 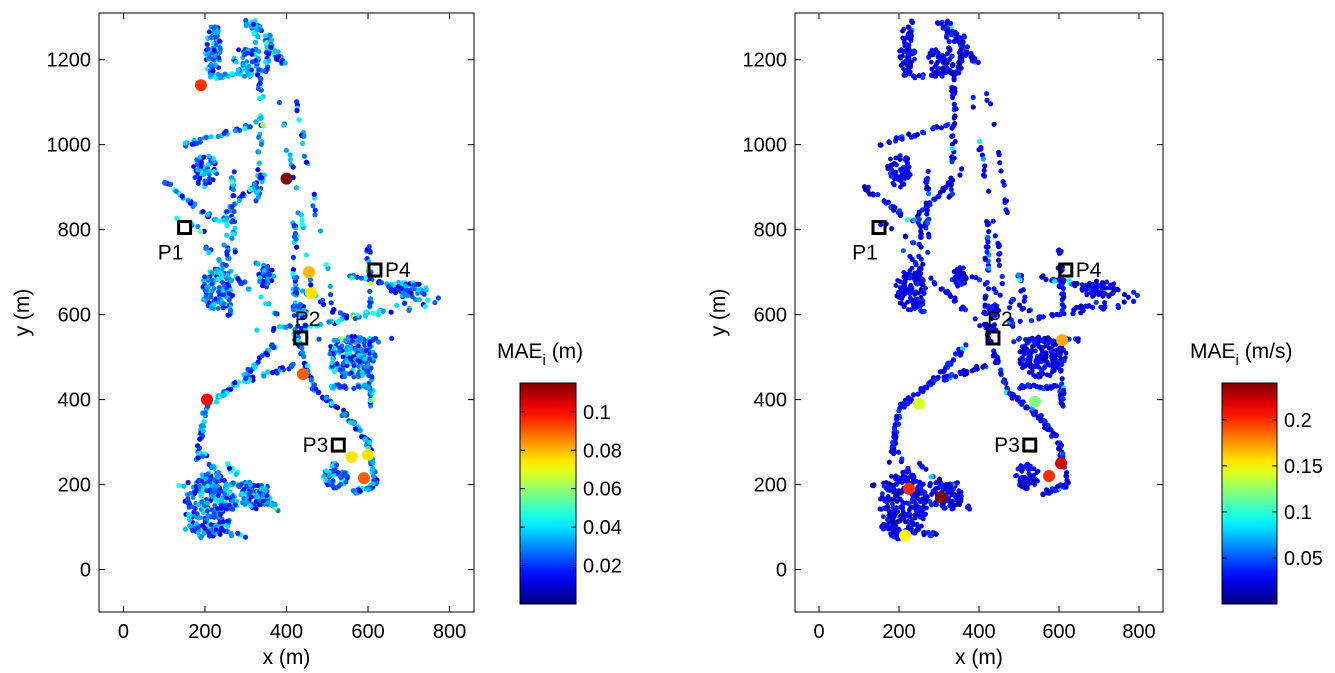 What do you see at coordinates (22, 313) in the screenshot?
I see `y-axis-label: y (m)` at bounding box center [22, 313].